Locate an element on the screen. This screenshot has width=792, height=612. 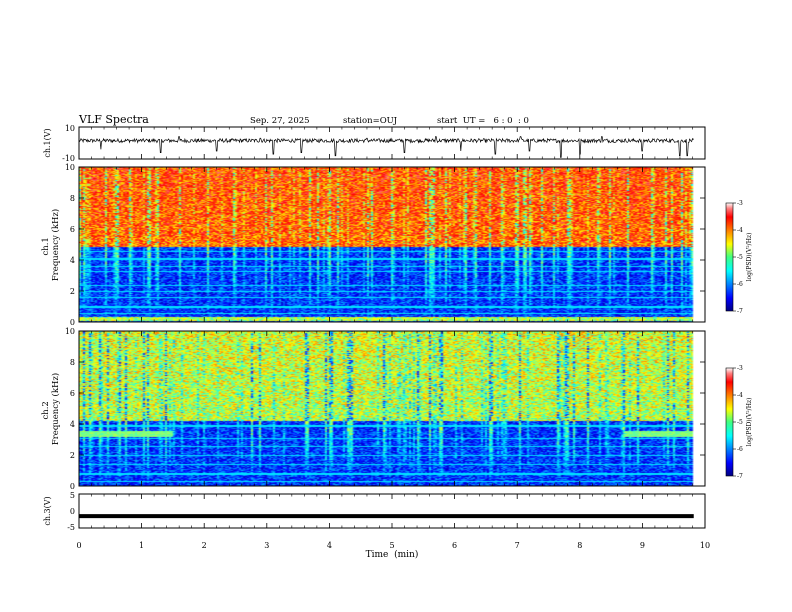
ch2-spectrogram-ytick-label-2: 2 is located at coordinates (72, 455).